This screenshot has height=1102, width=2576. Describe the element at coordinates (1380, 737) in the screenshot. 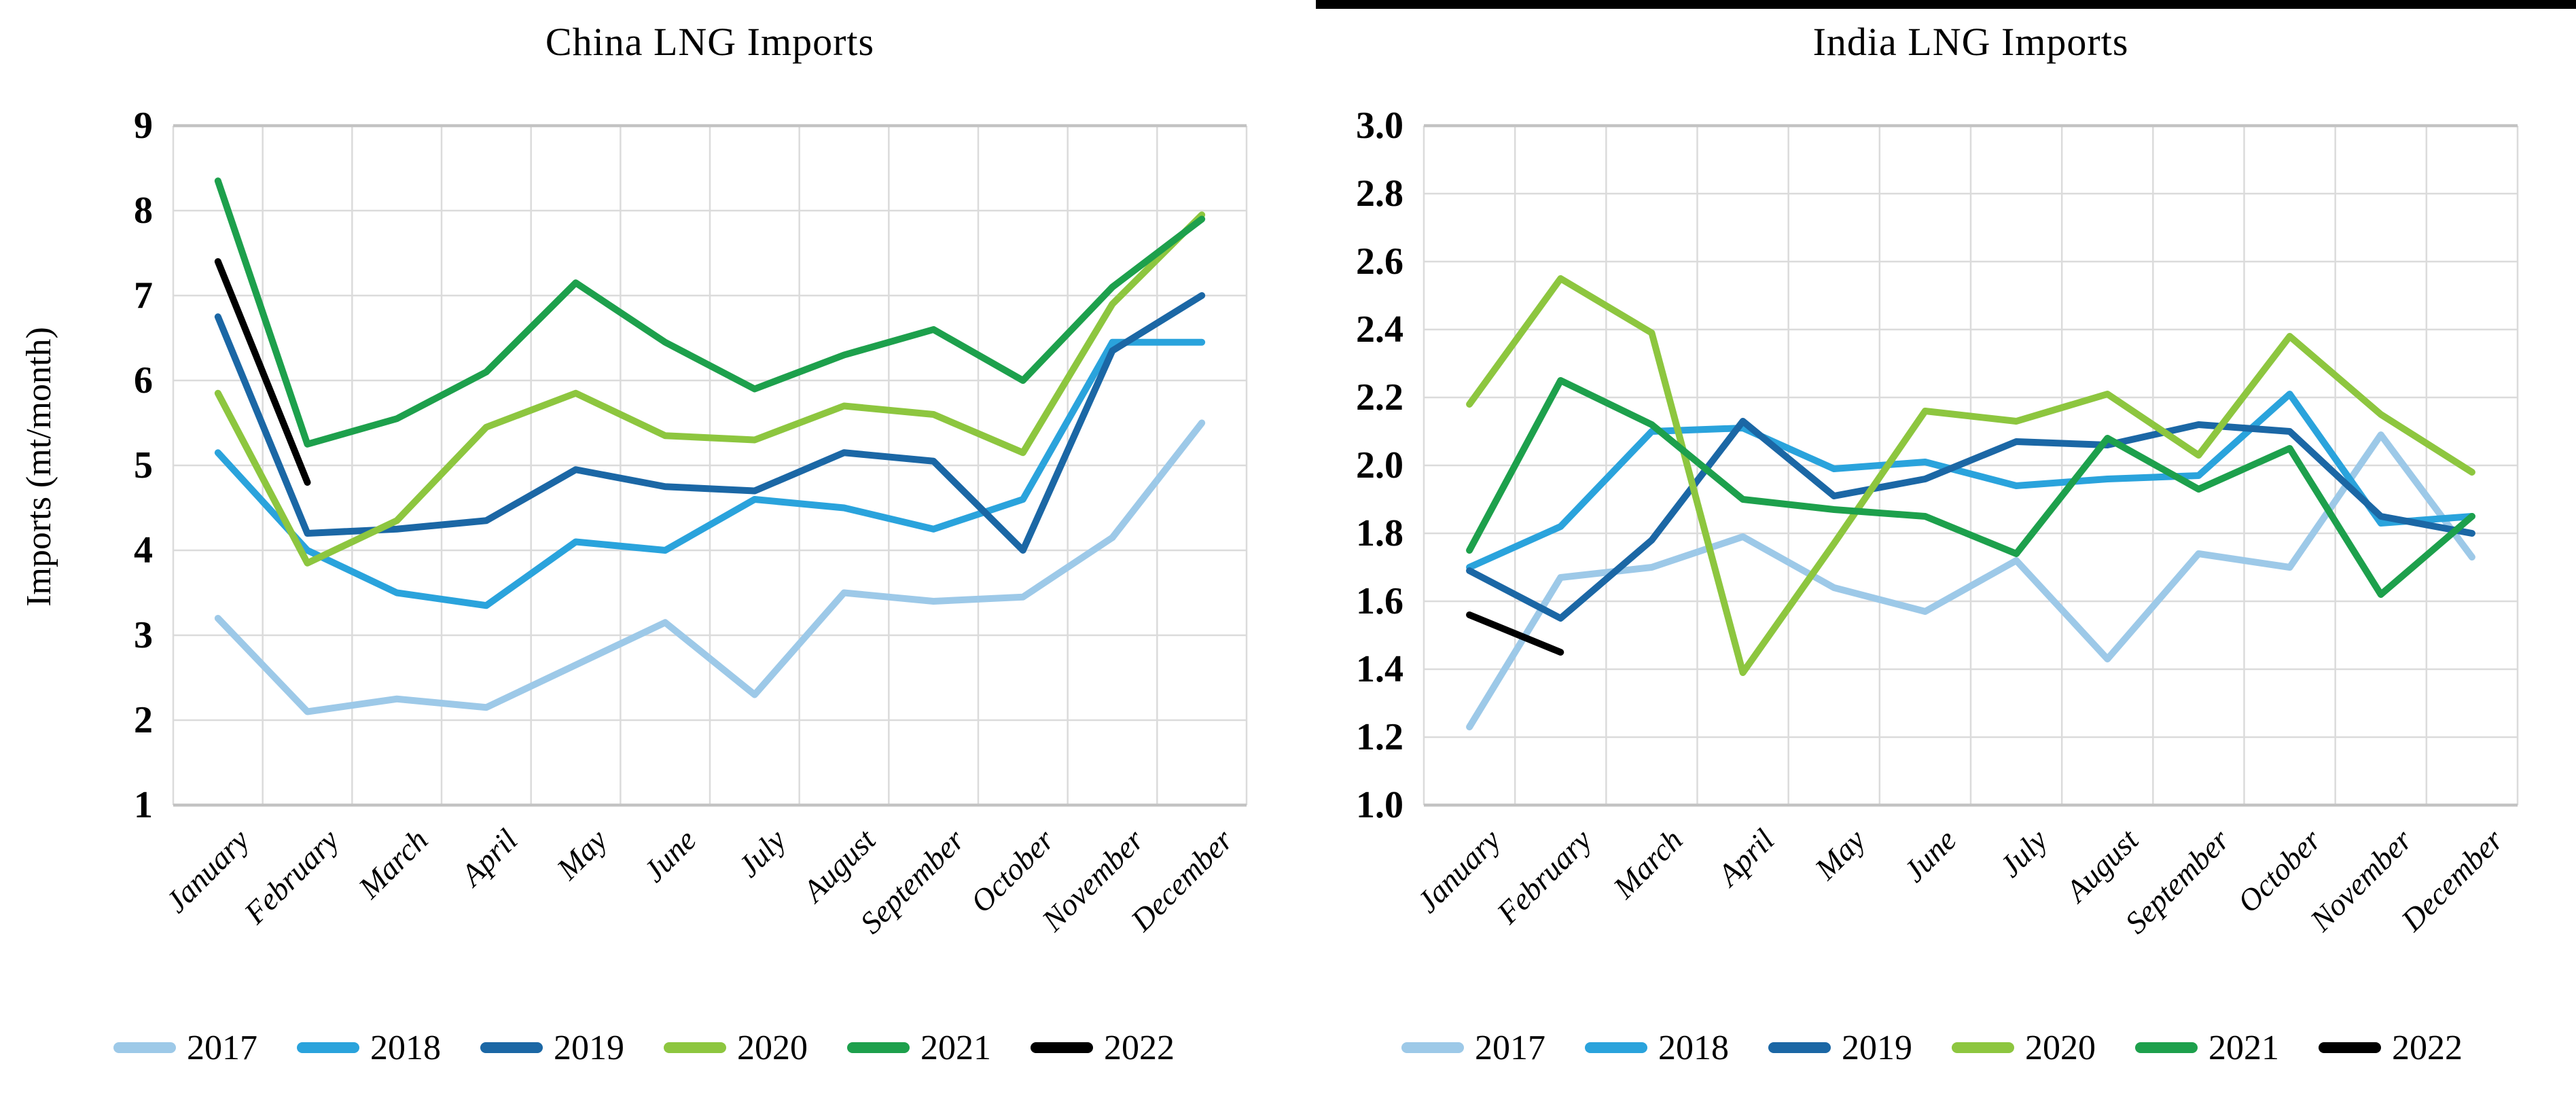

I see `y-axis-tick-label: 1.2` at that location.